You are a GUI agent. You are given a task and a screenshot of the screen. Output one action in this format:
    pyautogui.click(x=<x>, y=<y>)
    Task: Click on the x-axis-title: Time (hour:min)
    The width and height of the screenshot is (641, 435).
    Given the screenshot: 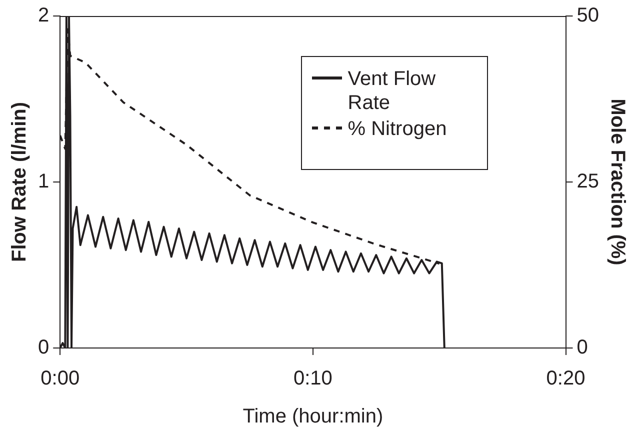 What is the action you would take?
    pyautogui.click(x=313, y=417)
    